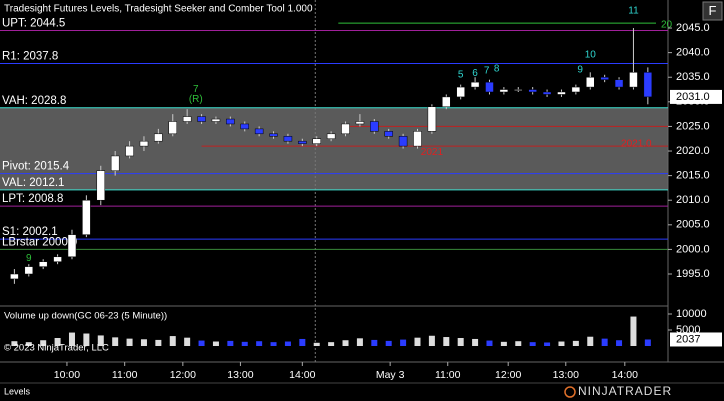 This screenshot has width=724, height=401. What do you see at coordinates (183, 375) in the screenshot?
I see `x-tick-label: 12:00` at bounding box center [183, 375].